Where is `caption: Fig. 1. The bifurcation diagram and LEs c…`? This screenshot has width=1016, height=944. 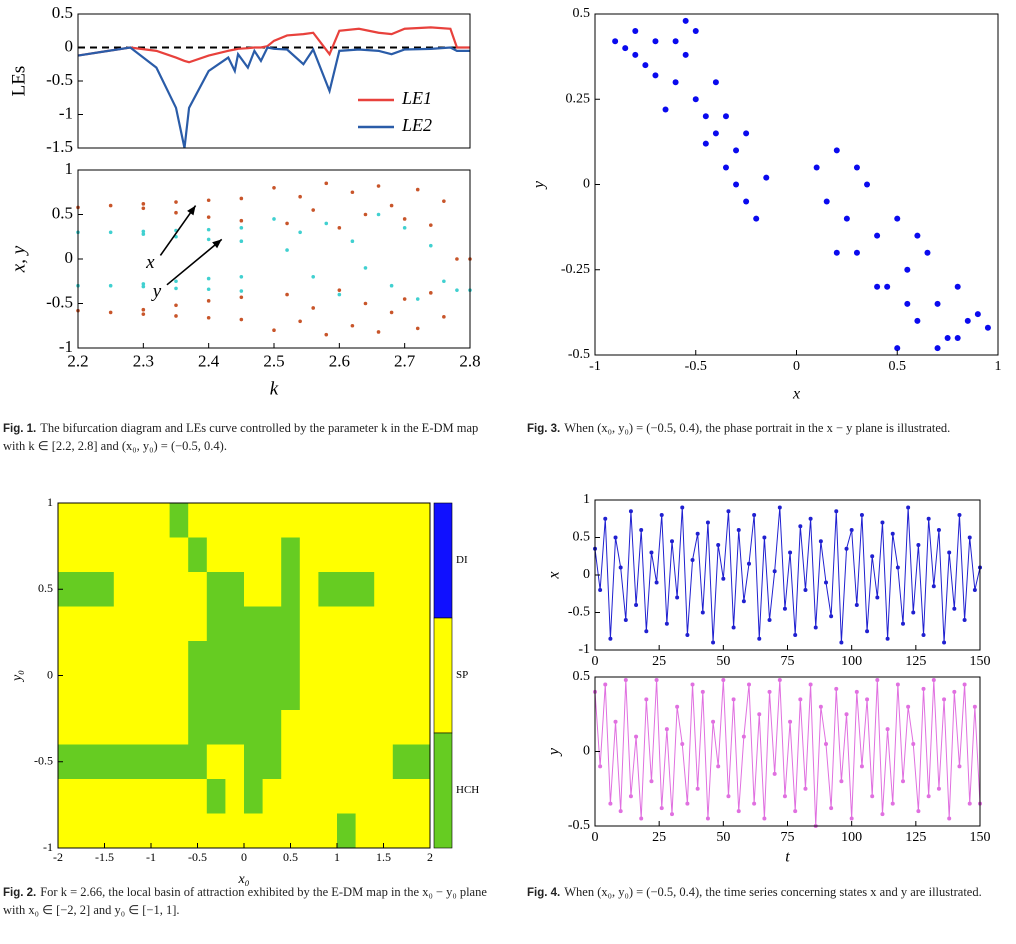 caption: Fig. 1. The bifurcation diagram and LEs c… is located at coordinates (247, 437).